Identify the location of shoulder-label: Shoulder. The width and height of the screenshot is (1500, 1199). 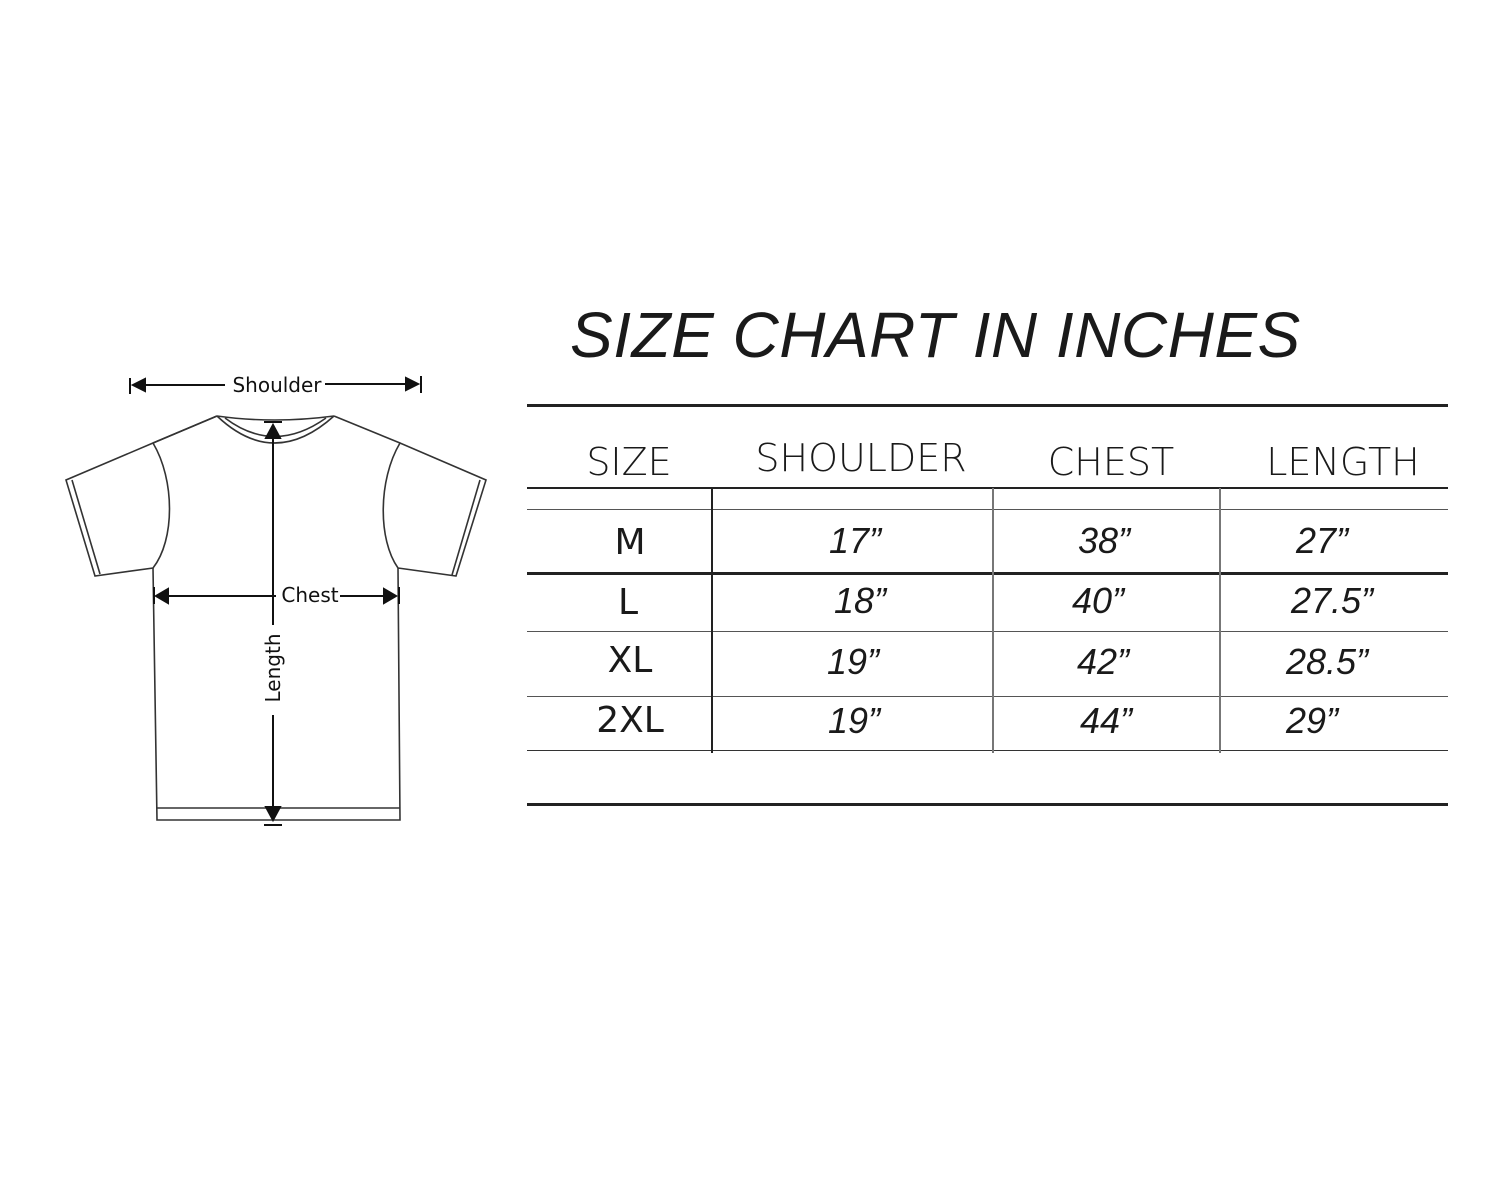
(277, 385).